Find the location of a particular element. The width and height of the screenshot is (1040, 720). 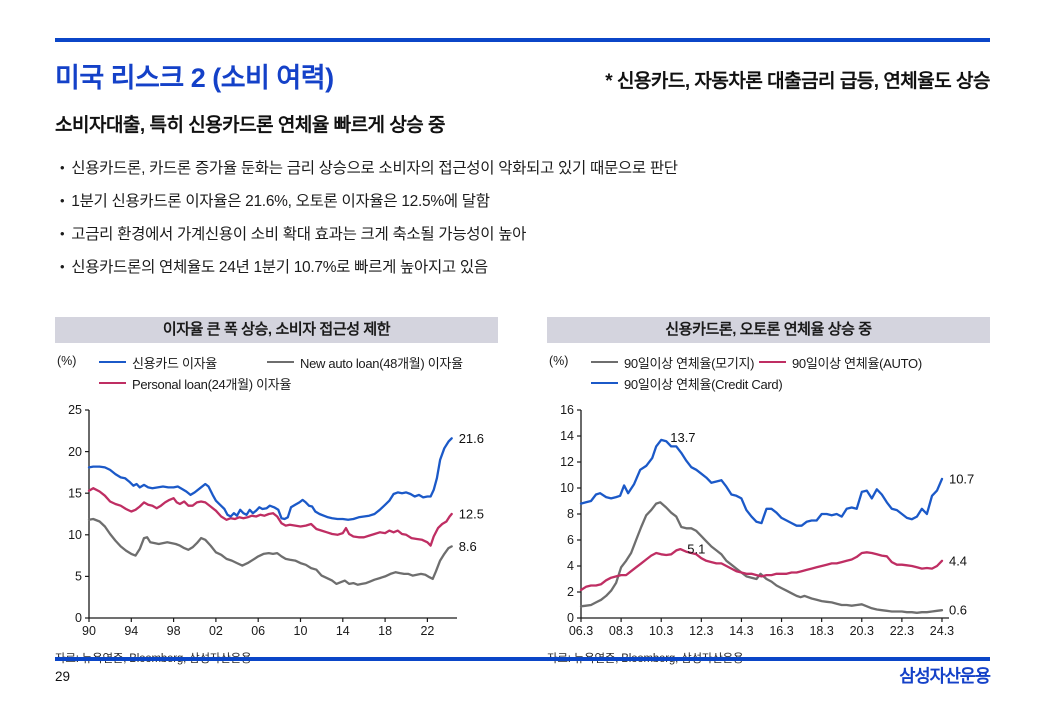

svg-text: 8 is located at coordinates (570, 514).